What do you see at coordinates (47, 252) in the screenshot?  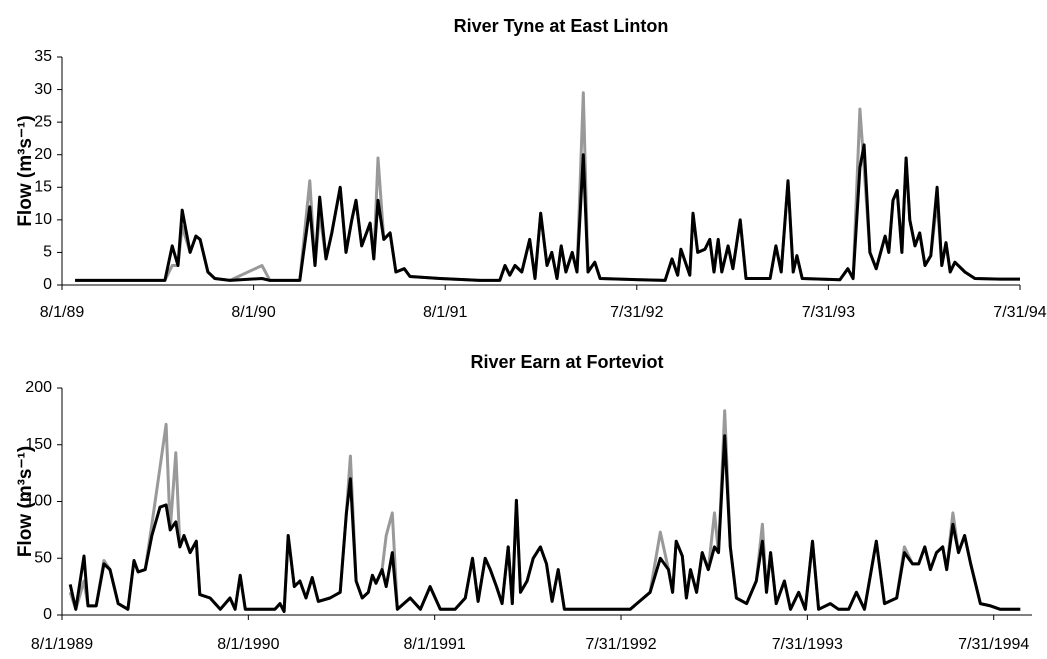 I see `y-tick-label: 5` at bounding box center [47, 252].